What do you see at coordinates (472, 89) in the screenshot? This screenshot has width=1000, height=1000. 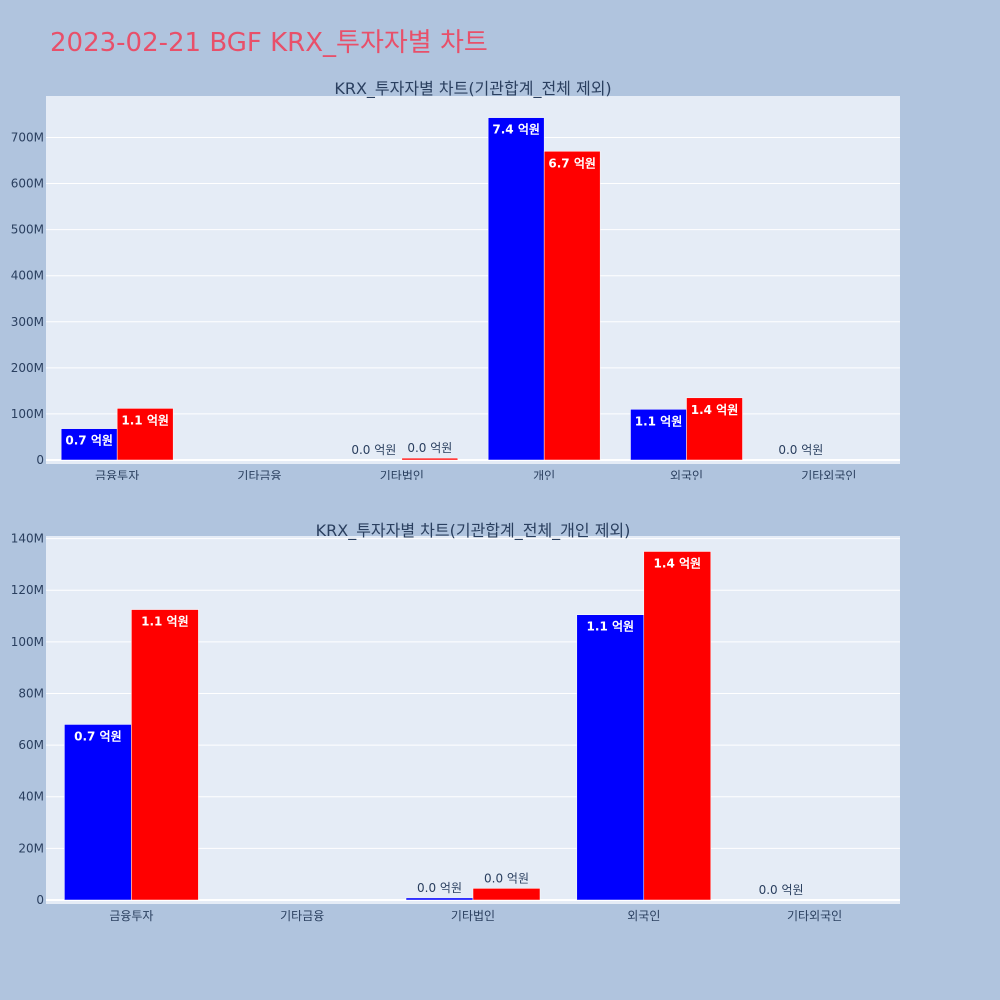 I see `chart-title: KRX_투자자별 차트(기관합계_전체 제외)` at bounding box center [472, 89].